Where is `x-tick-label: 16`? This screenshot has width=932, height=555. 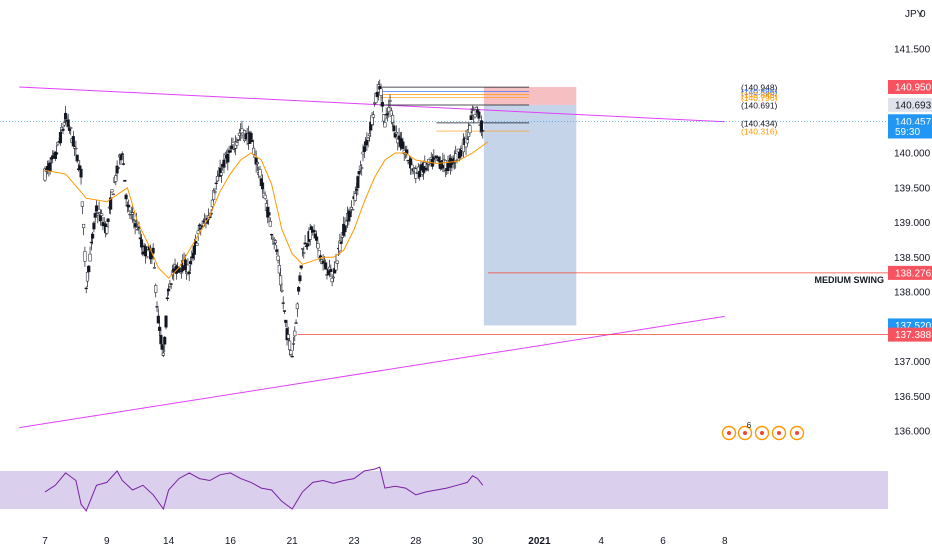 x-tick-label: 16 is located at coordinates (231, 541).